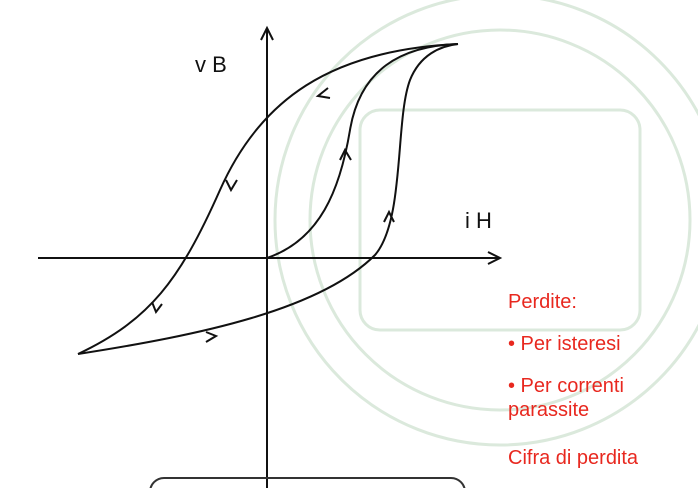  I want to click on y-axis-label: v B, so click(211, 64).